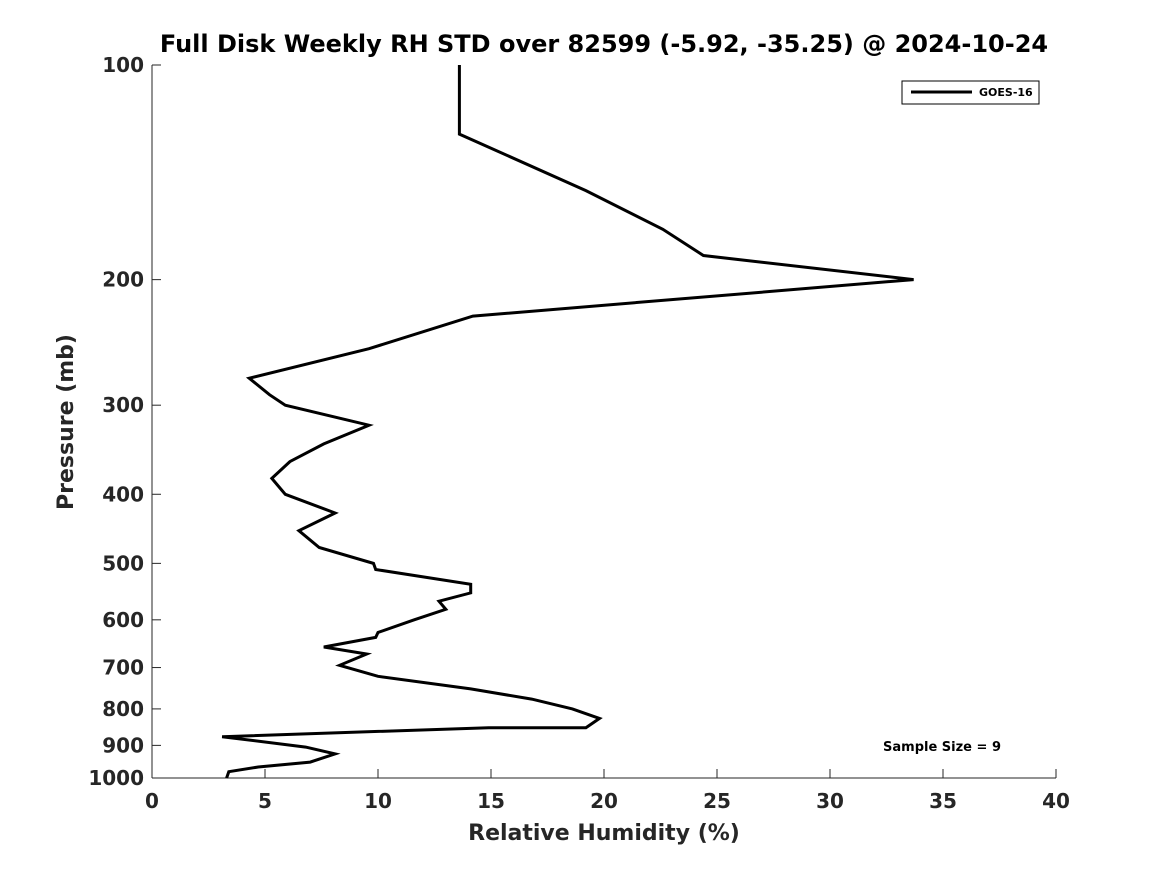 Image resolution: width=1167 pixels, height=875 pixels. I want to click on x-axis-label: Relative Humidity (%), so click(604, 833).